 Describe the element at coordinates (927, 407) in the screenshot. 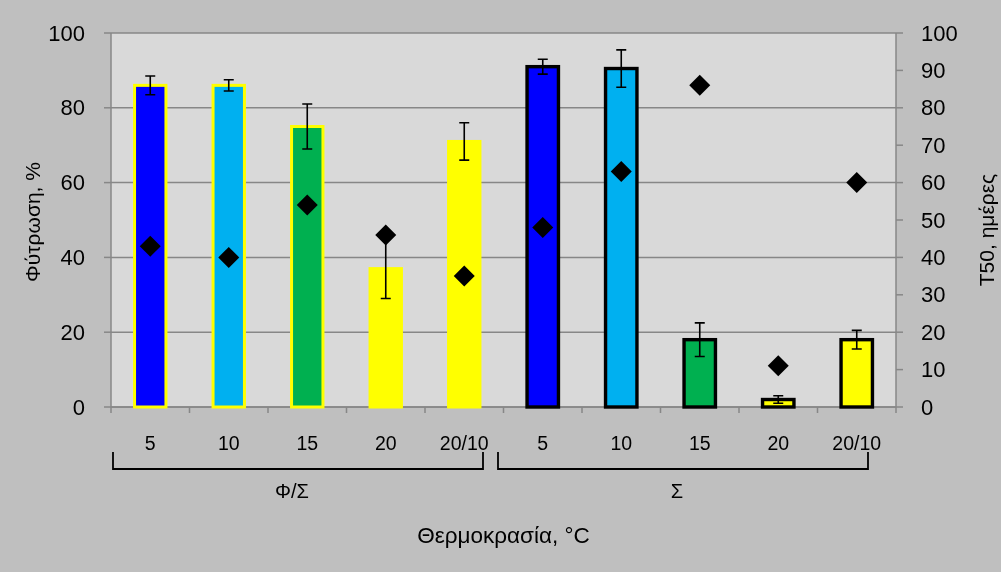

I see `y2-tick-label: 0` at that location.